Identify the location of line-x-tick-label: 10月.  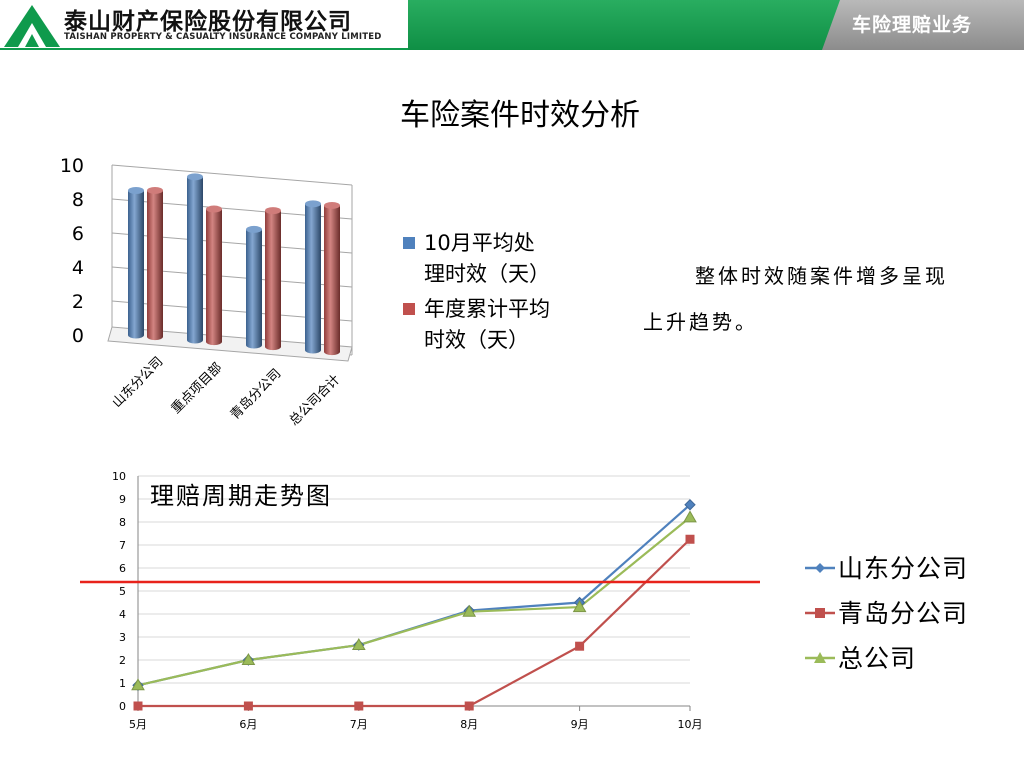
(690, 724).